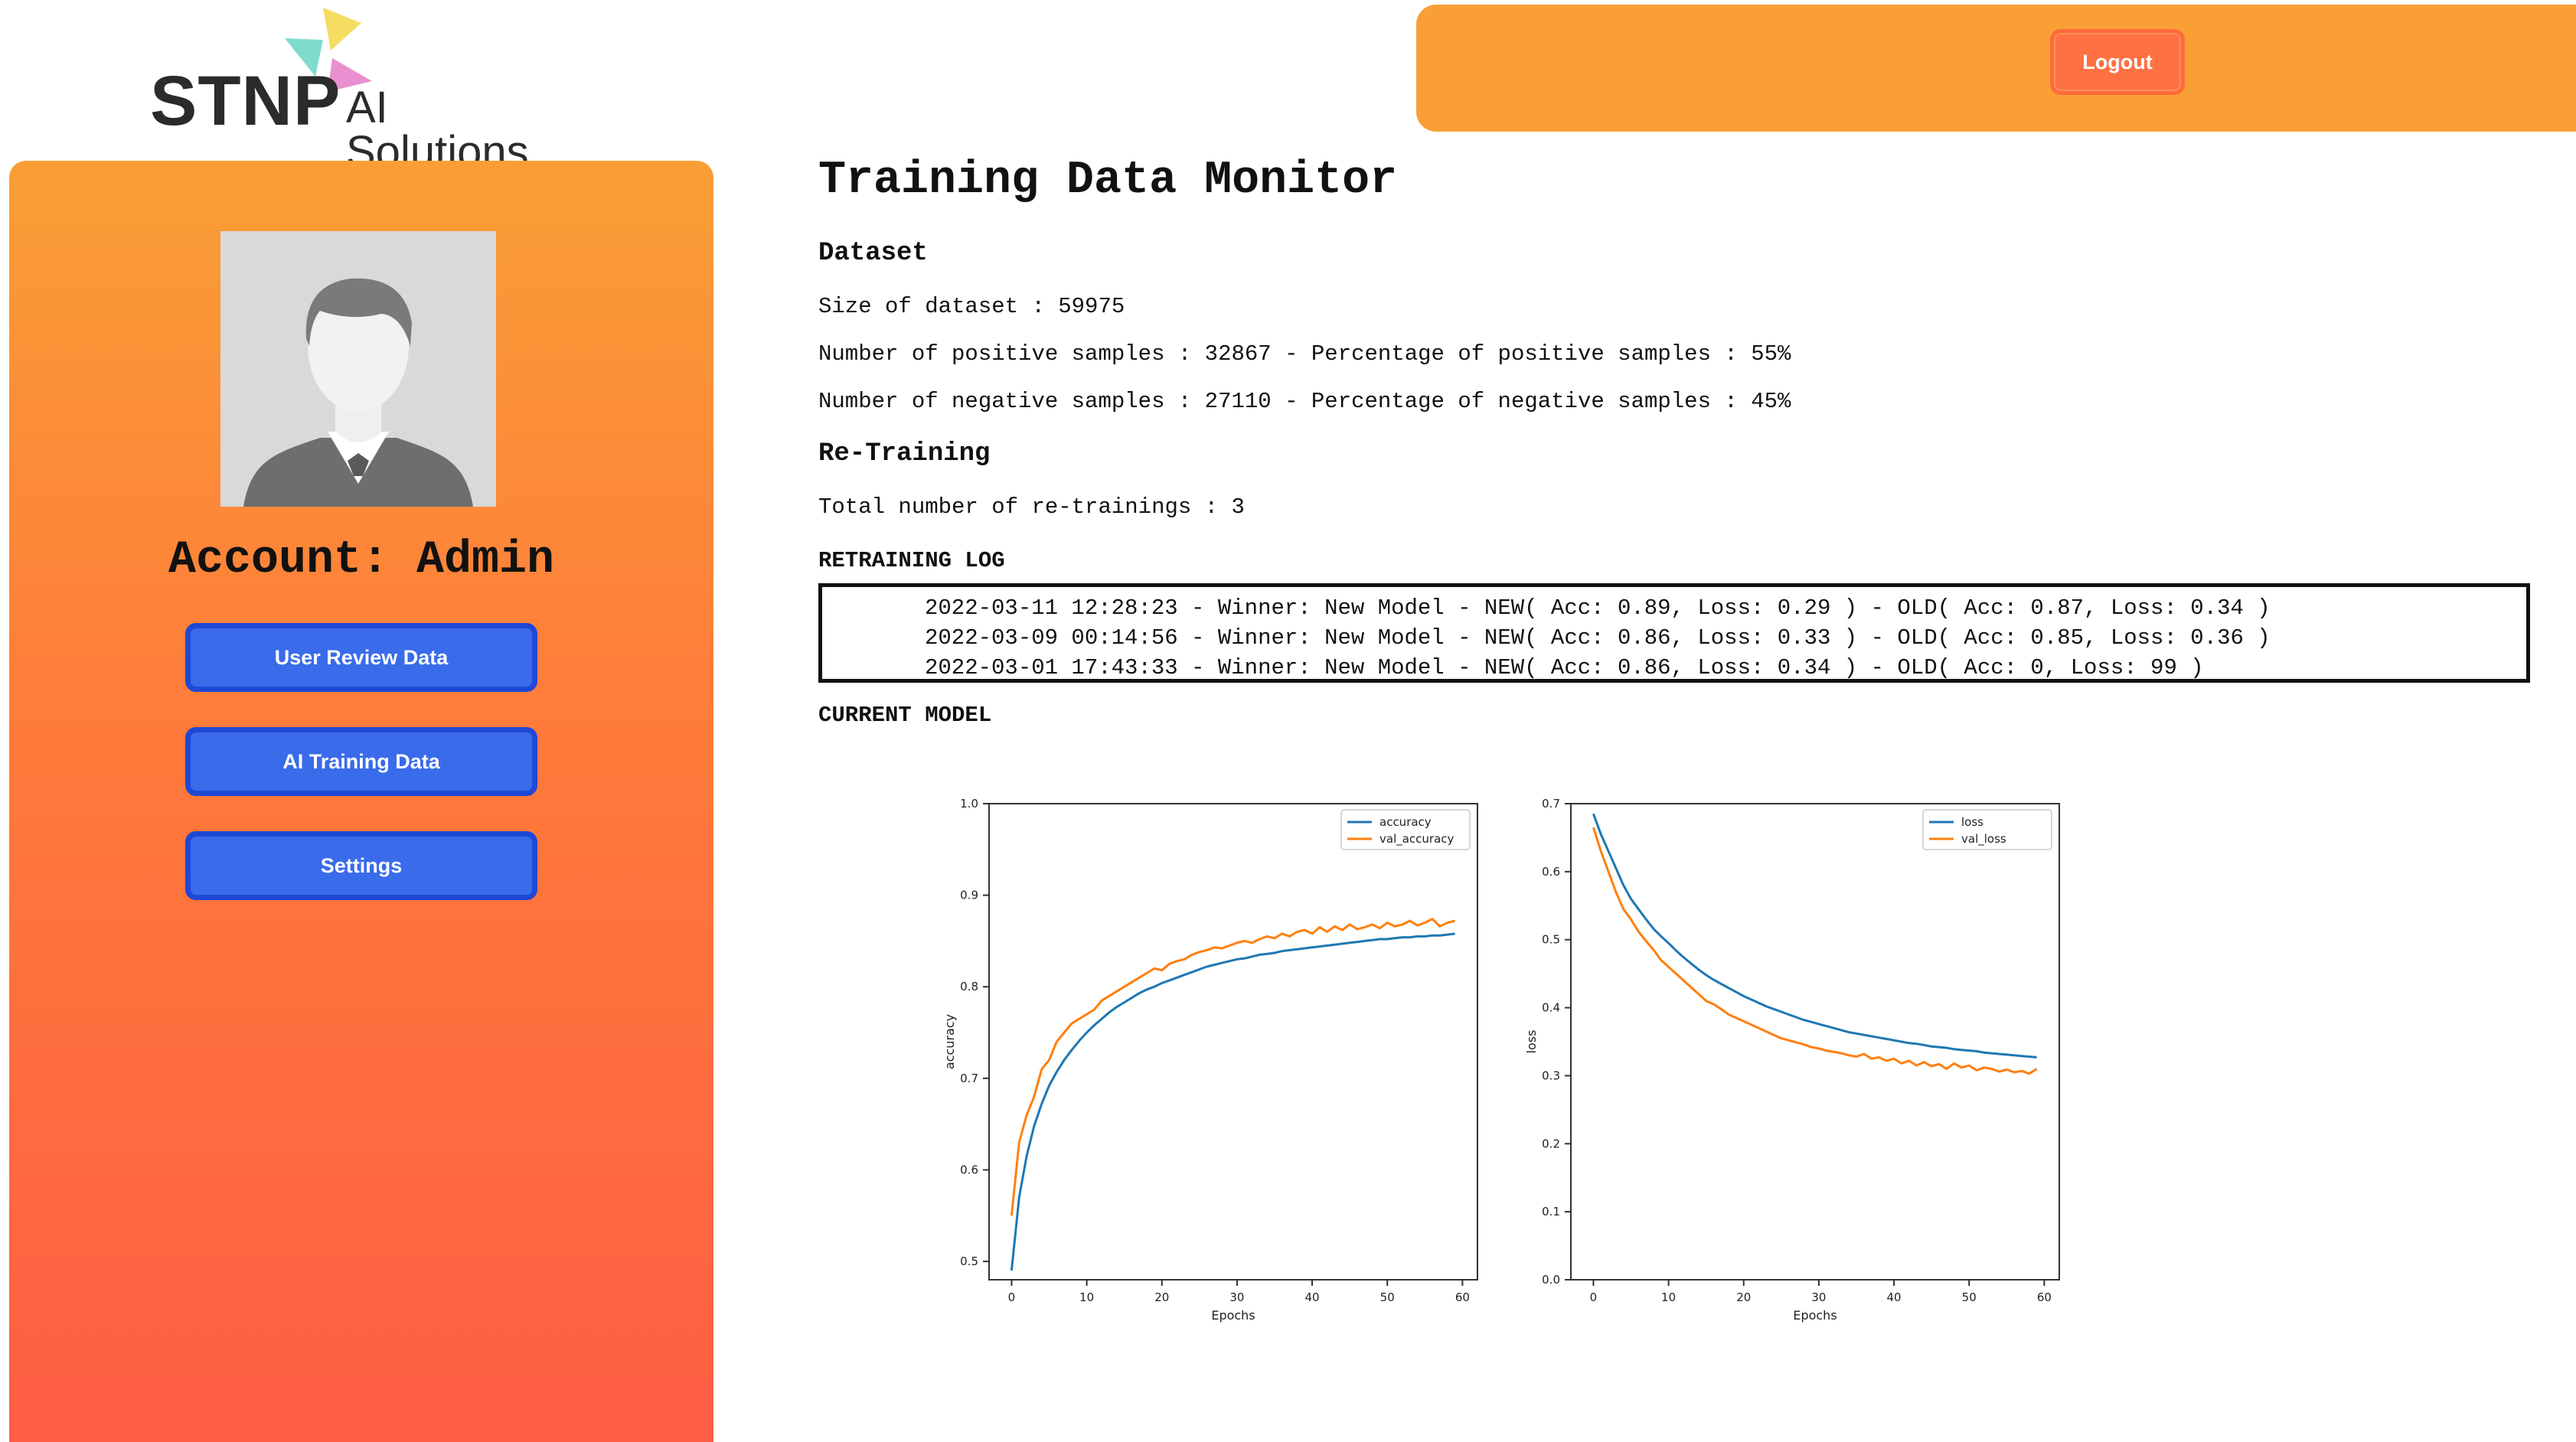 This screenshot has height=1442, width=2576. I want to click on total-retrainings: Total number of re-trainings : 3, so click(1031, 507).